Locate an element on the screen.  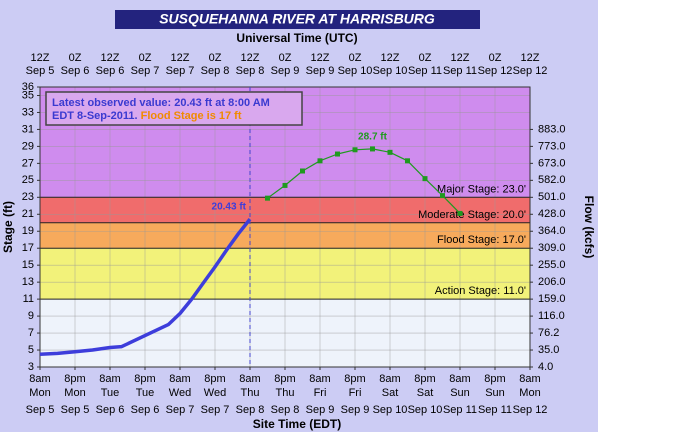
y2-tick-label: 159.0 is located at coordinates (552, 299).